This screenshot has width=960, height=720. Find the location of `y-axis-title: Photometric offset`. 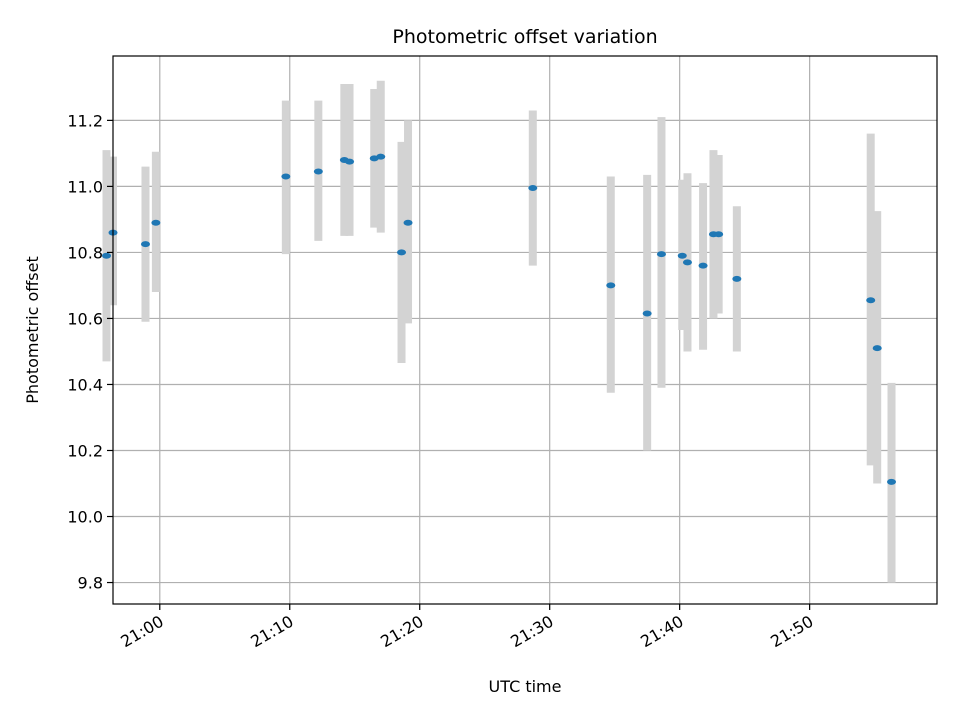

y-axis-title: Photometric offset is located at coordinates (32, 330).